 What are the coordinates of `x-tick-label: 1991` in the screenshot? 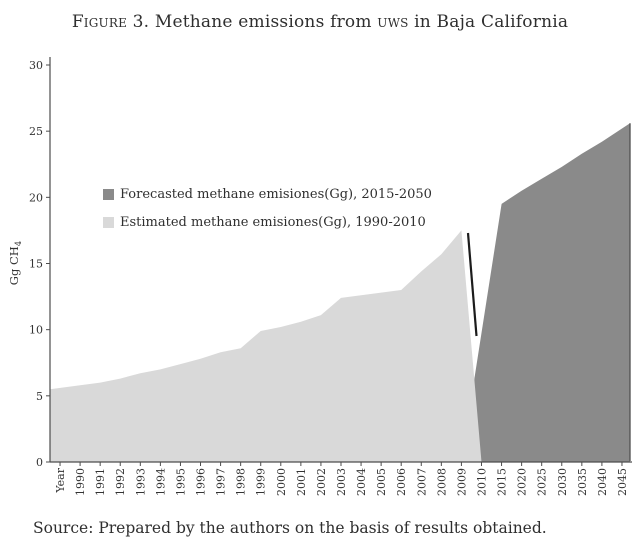 It's located at (100, 482).